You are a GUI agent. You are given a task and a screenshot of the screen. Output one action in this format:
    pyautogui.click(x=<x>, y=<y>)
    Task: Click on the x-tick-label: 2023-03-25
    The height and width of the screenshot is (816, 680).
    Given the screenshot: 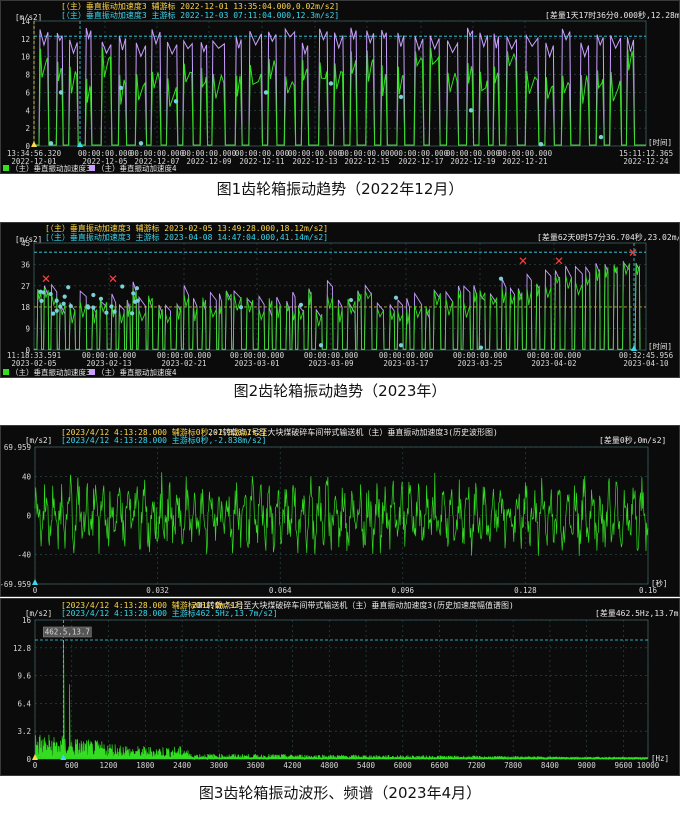 What is the action you would take?
    pyautogui.click(x=479, y=363)
    